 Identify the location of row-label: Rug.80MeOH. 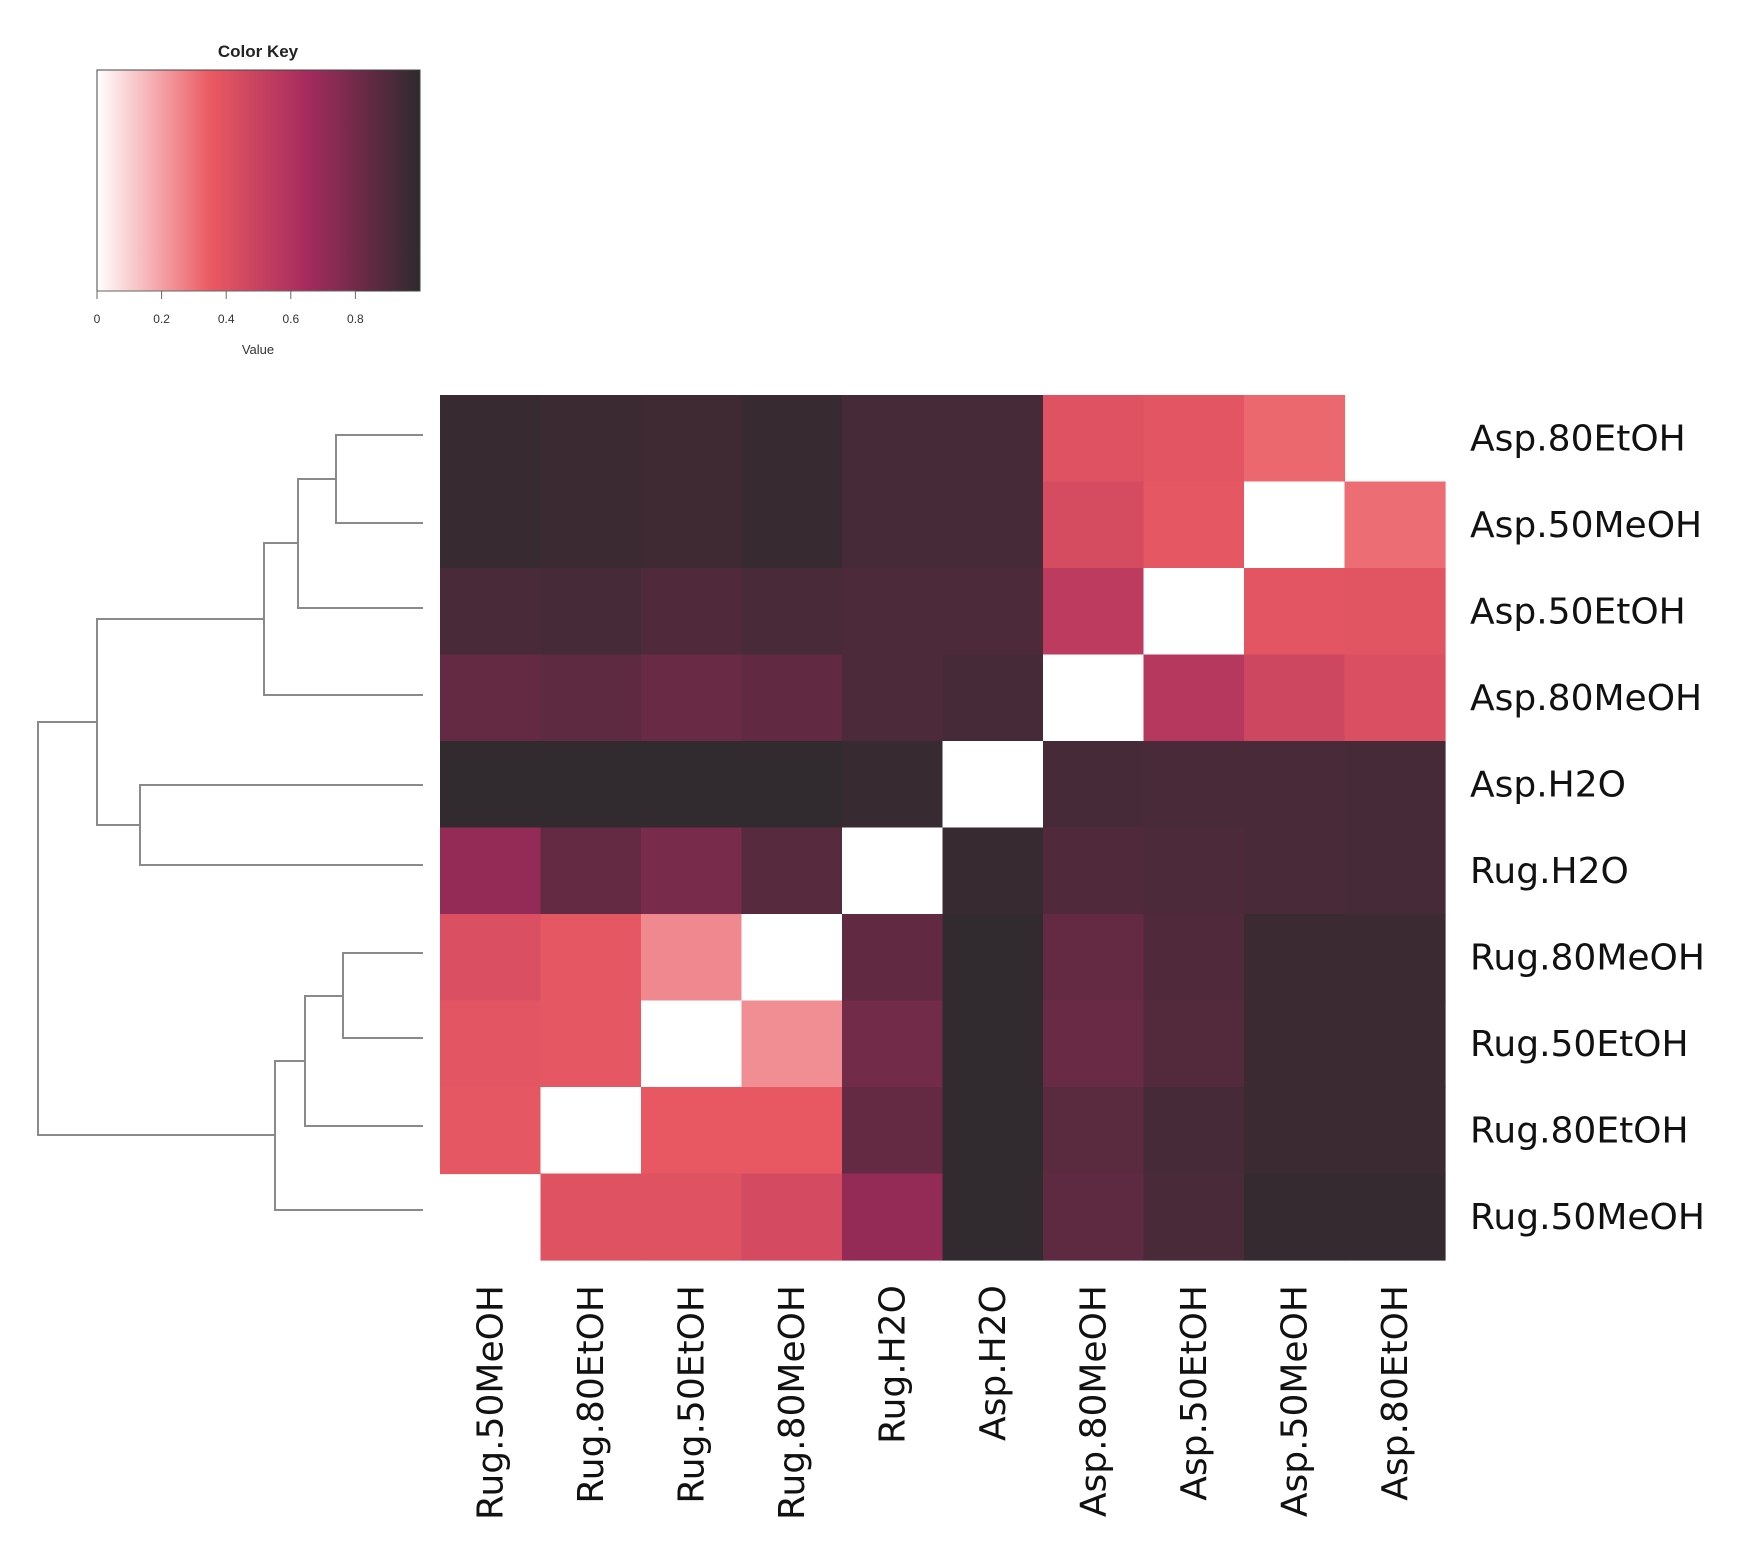
(1587, 957).